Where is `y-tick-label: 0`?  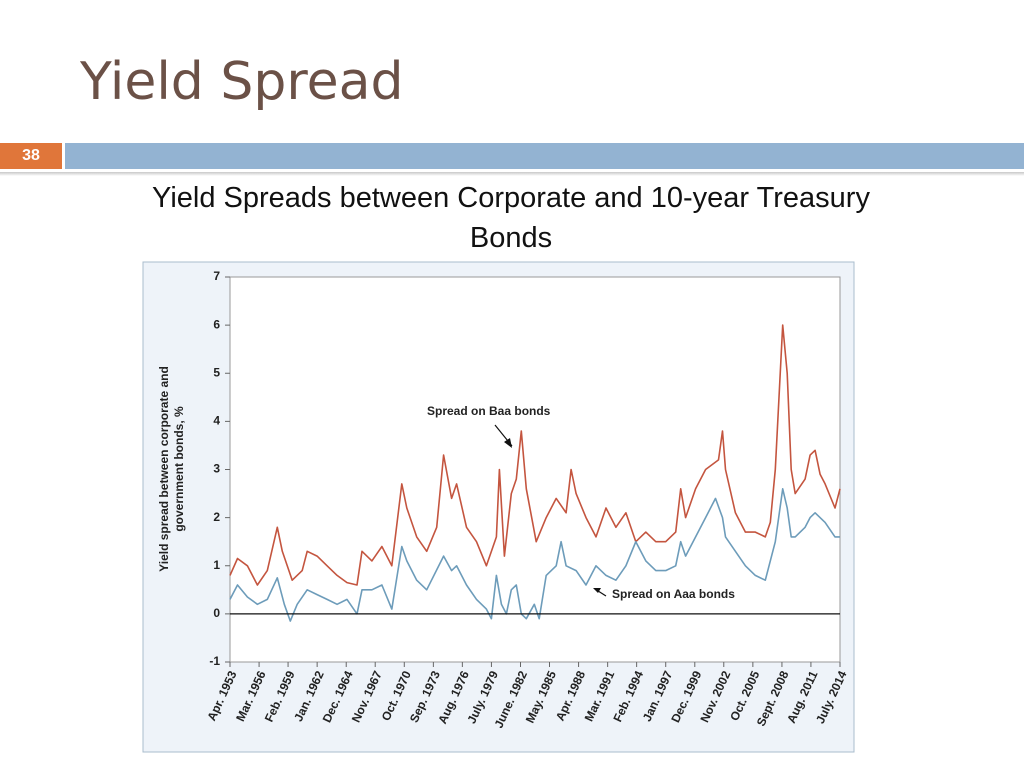 y-tick-label: 0 is located at coordinates (216, 613).